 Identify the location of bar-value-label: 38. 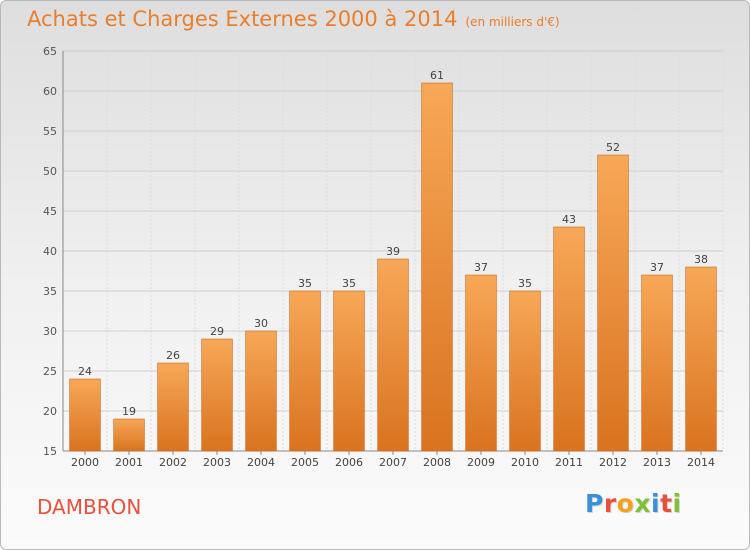
(701, 259).